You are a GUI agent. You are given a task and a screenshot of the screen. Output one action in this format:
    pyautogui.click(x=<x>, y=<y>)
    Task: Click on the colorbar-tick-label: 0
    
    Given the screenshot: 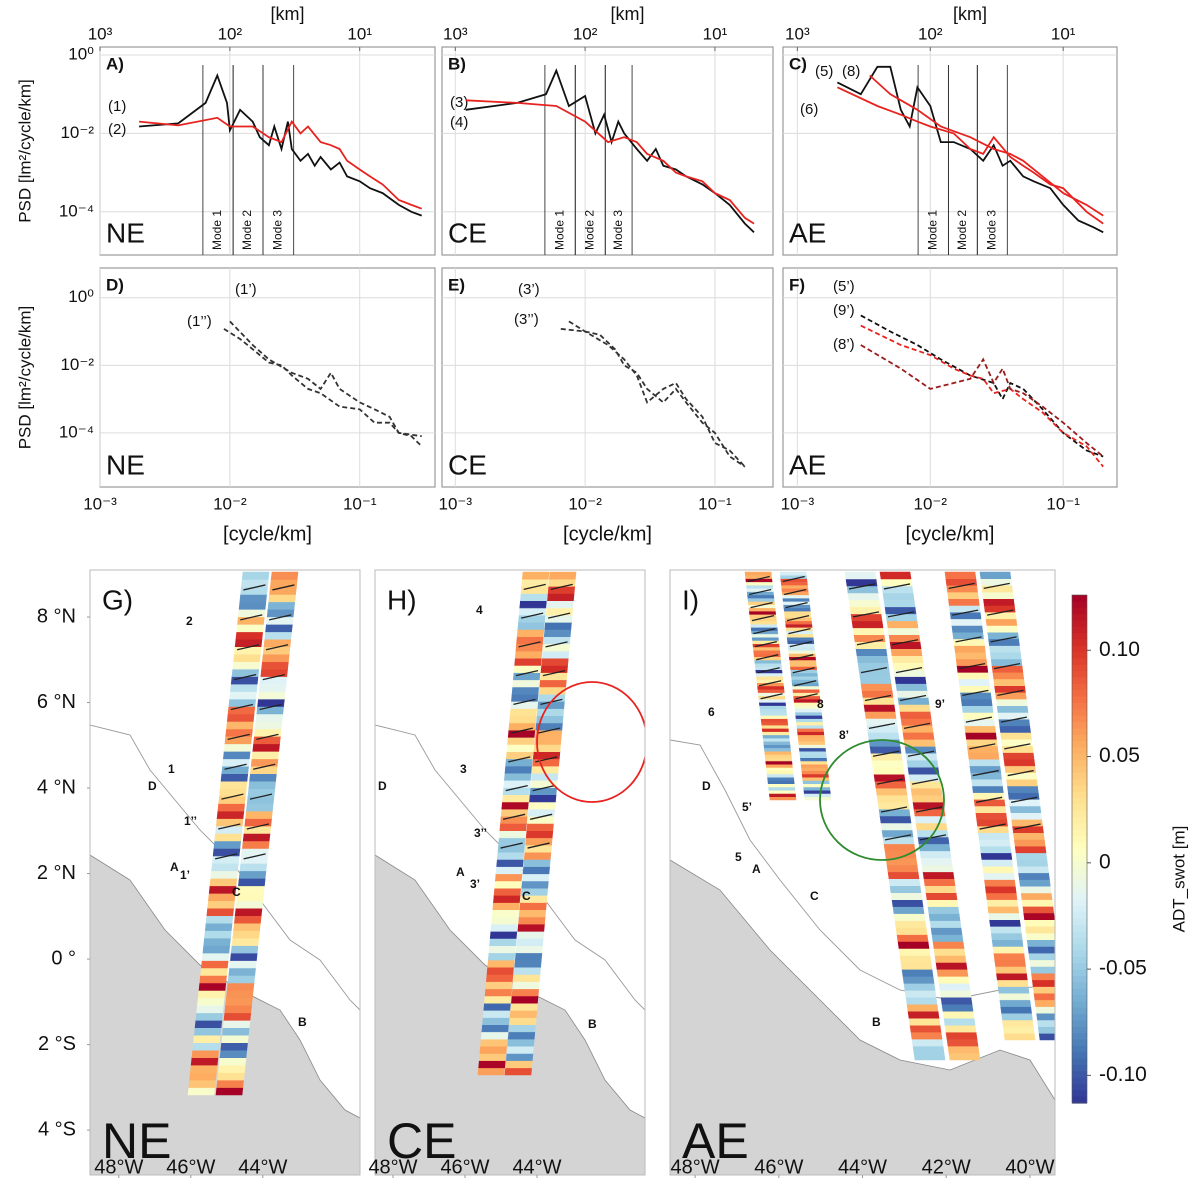 What is the action you would take?
    pyautogui.click(x=1105, y=861)
    